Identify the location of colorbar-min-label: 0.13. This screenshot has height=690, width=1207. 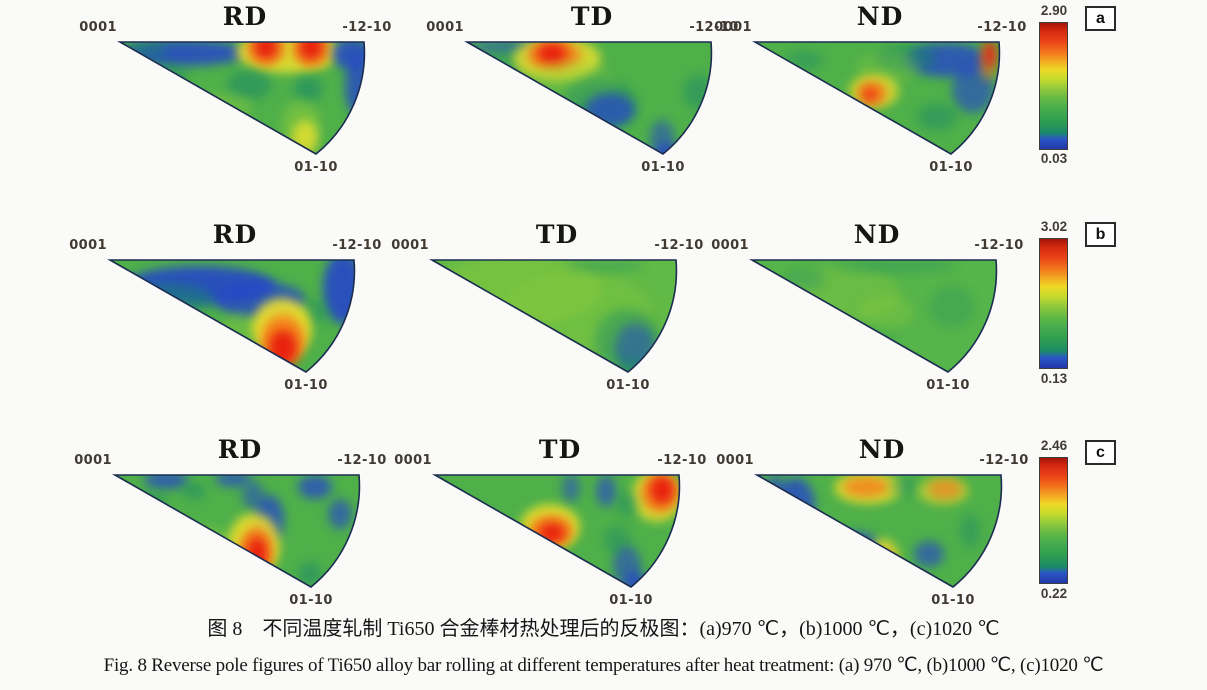
(1054, 378).